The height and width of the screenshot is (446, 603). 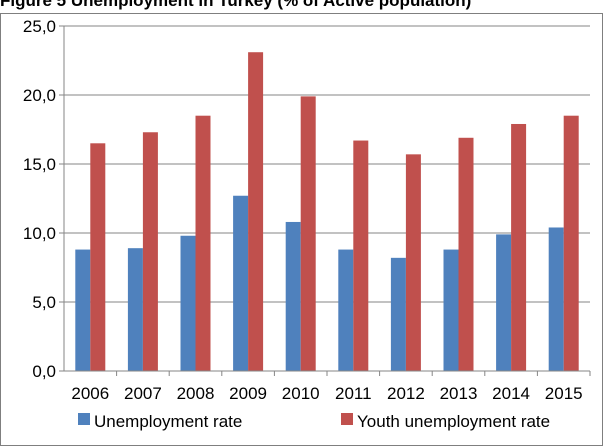 What do you see at coordinates (314, 421) in the screenshot?
I see `legend: Unemployment rate Youth unemployment rate` at bounding box center [314, 421].